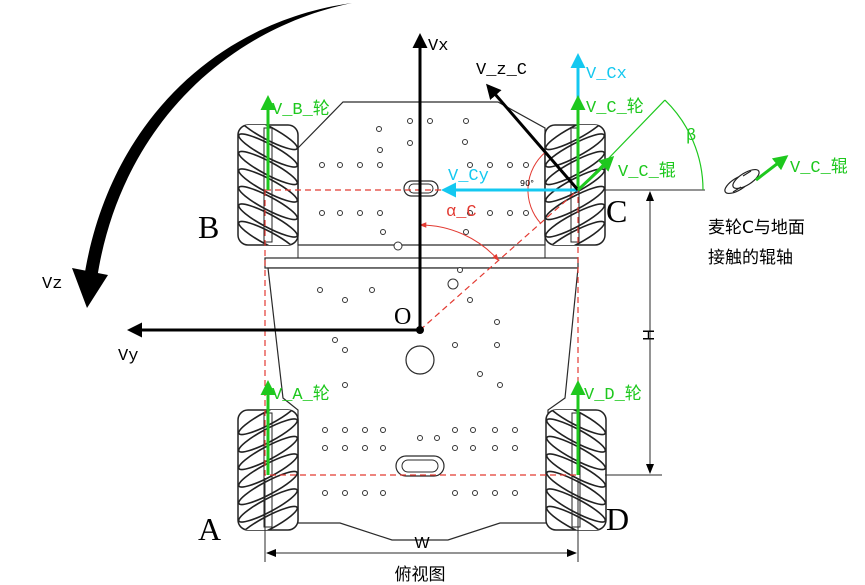 The image size is (865, 585). What do you see at coordinates (613, 394) in the screenshot?
I see `v-d-wheel-label: V_D_轮` at bounding box center [613, 394].